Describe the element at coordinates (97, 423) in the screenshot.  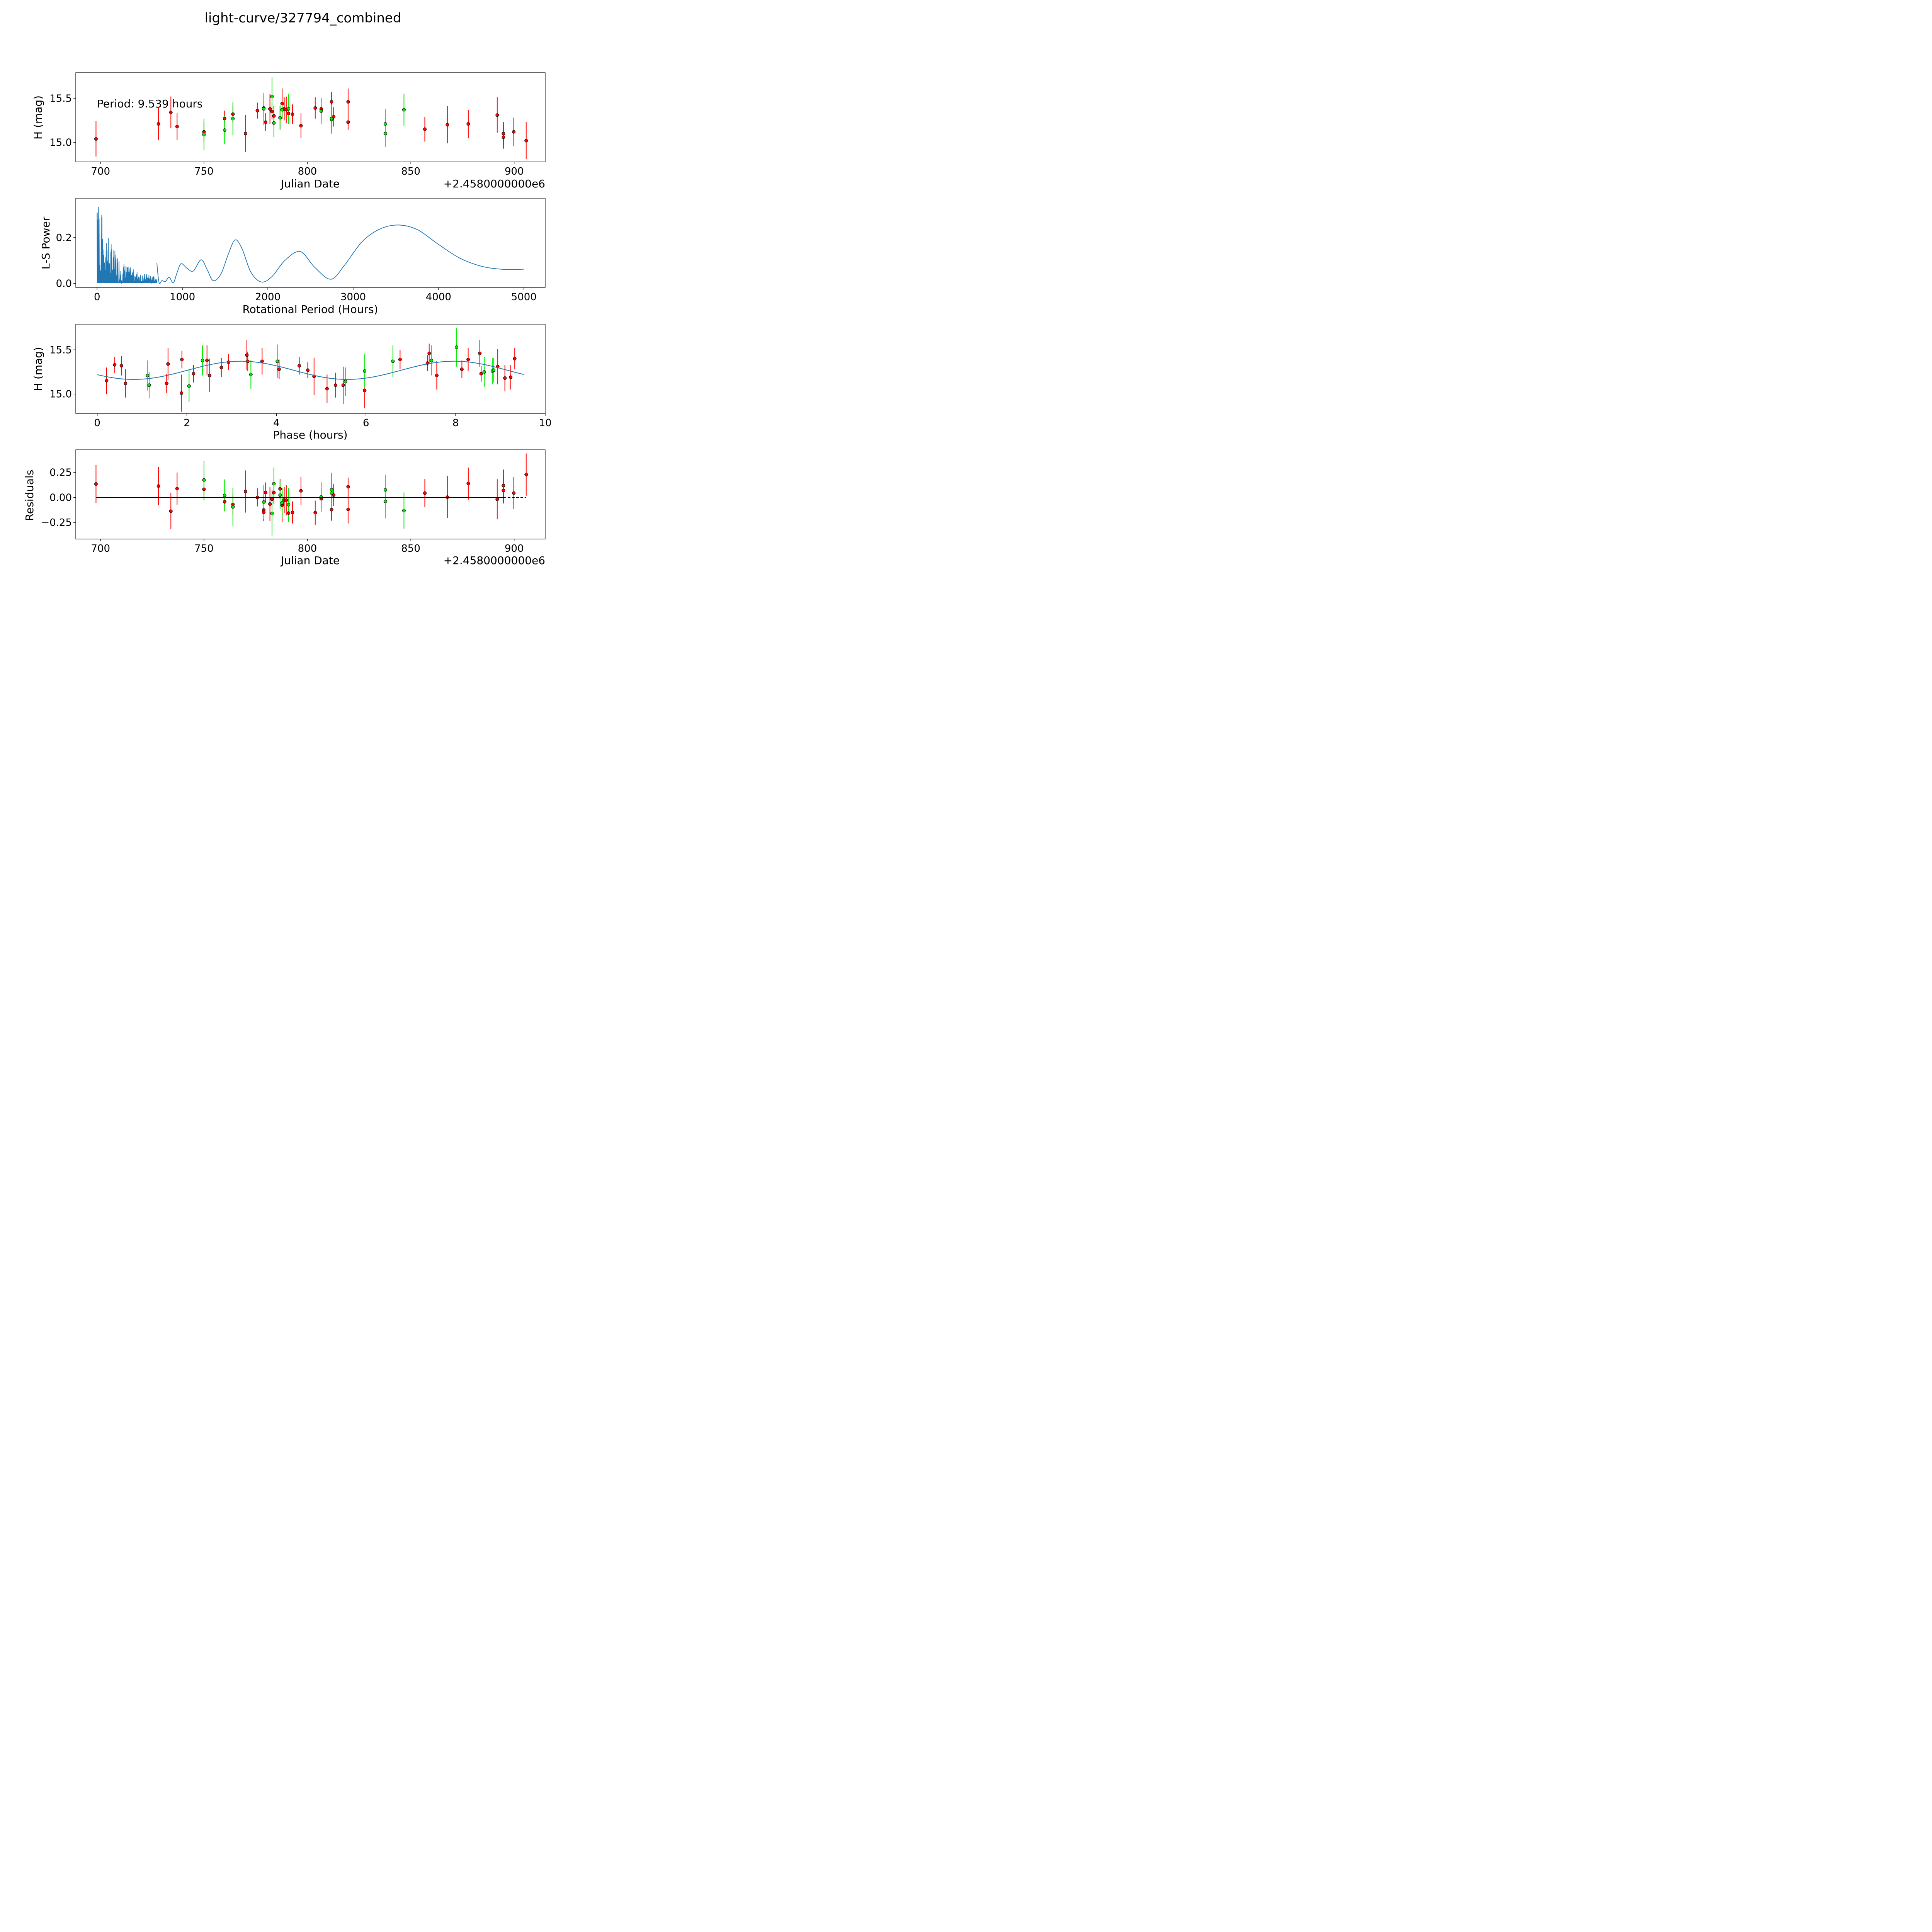
I see `x-tick-label: 0` at that location.